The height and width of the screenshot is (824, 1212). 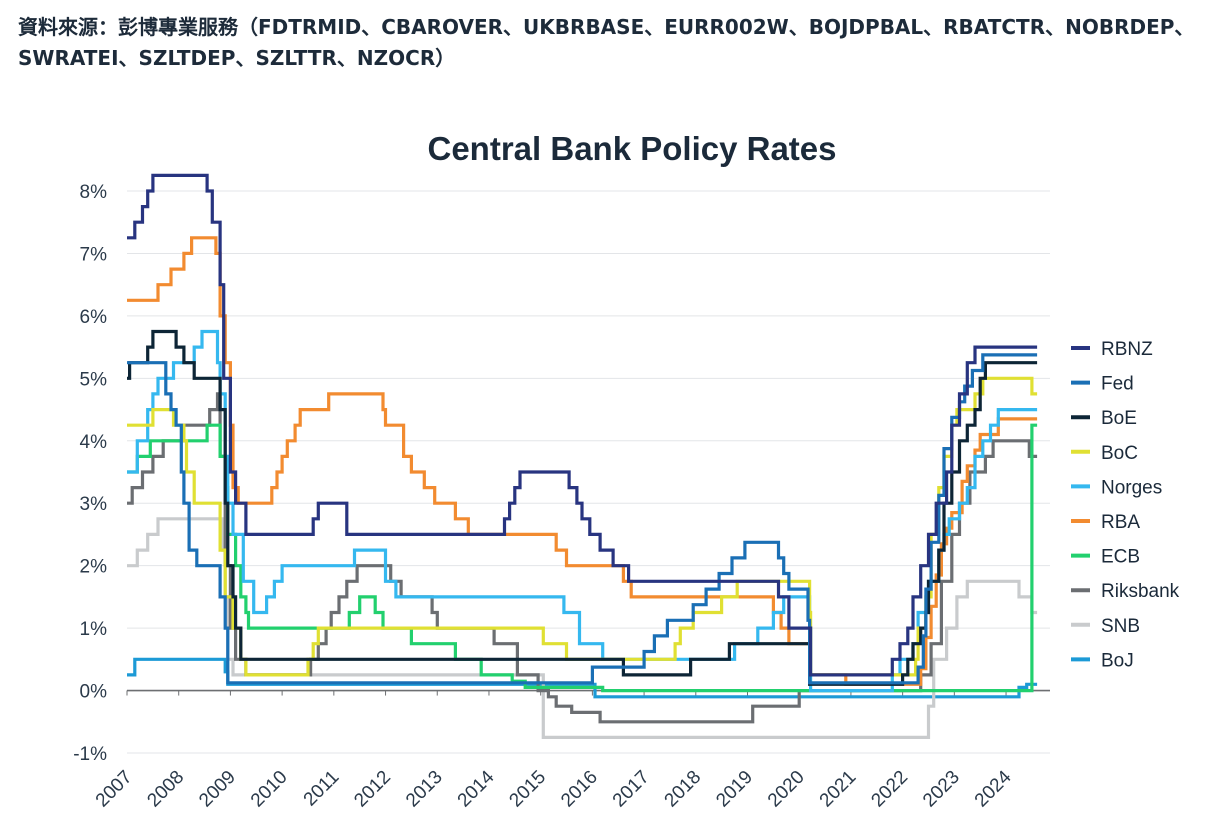 What do you see at coordinates (94, 567) in the screenshot?
I see `y-tick-label: 2%` at bounding box center [94, 567].